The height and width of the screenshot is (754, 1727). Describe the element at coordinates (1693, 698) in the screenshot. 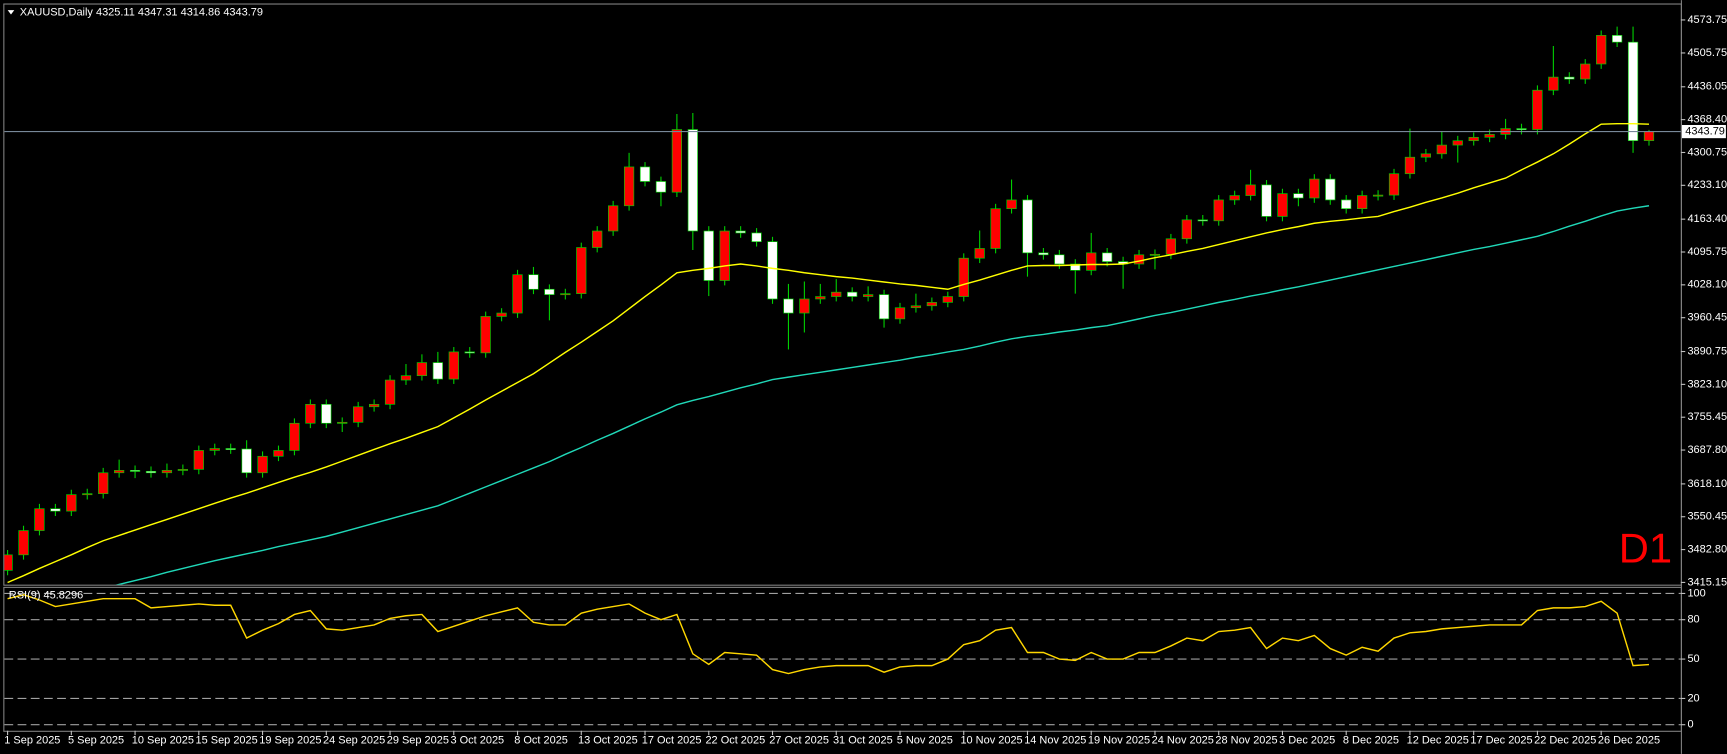

I see `y-tick-label: 20` at that location.